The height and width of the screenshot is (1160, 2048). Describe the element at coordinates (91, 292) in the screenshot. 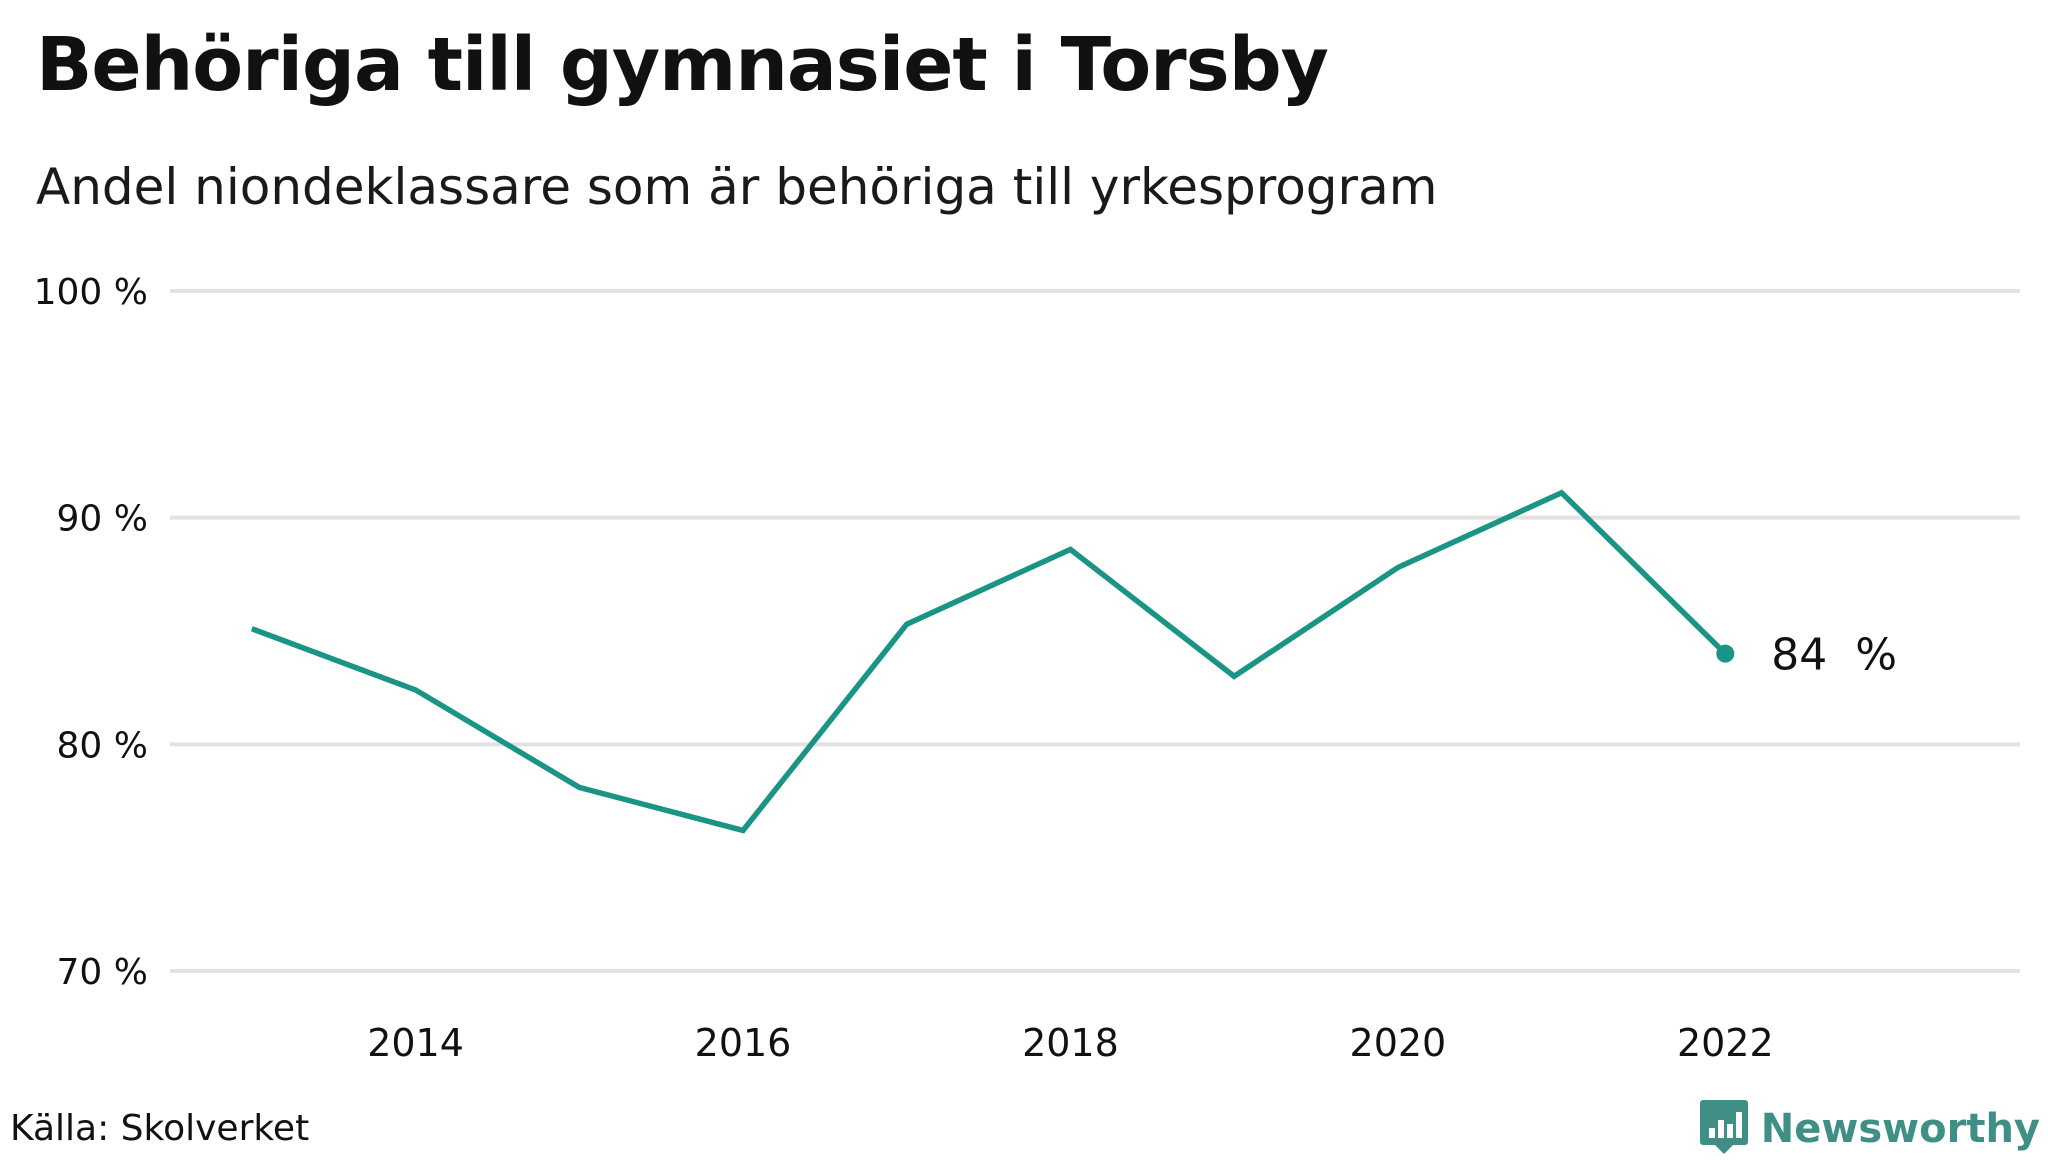

I see `y-tick-label-100: 100 %` at that location.